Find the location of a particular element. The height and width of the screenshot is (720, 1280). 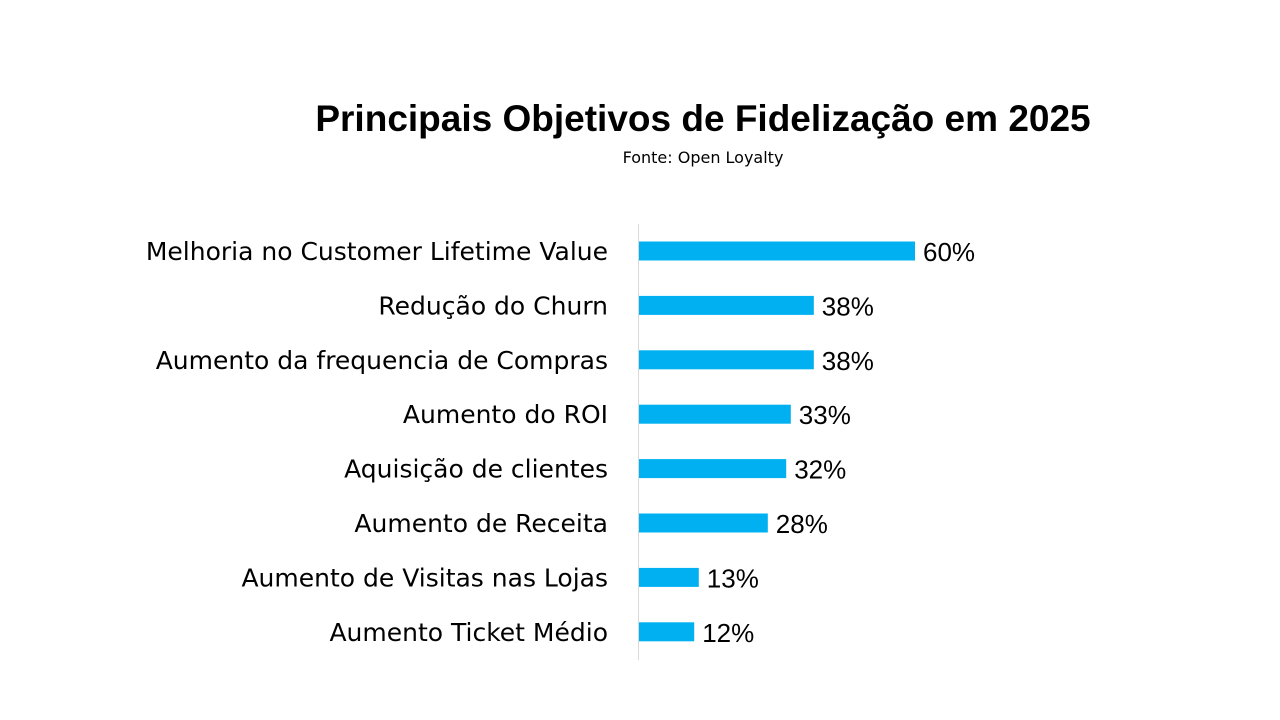

data-label: 33% is located at coordinates (825, 415).